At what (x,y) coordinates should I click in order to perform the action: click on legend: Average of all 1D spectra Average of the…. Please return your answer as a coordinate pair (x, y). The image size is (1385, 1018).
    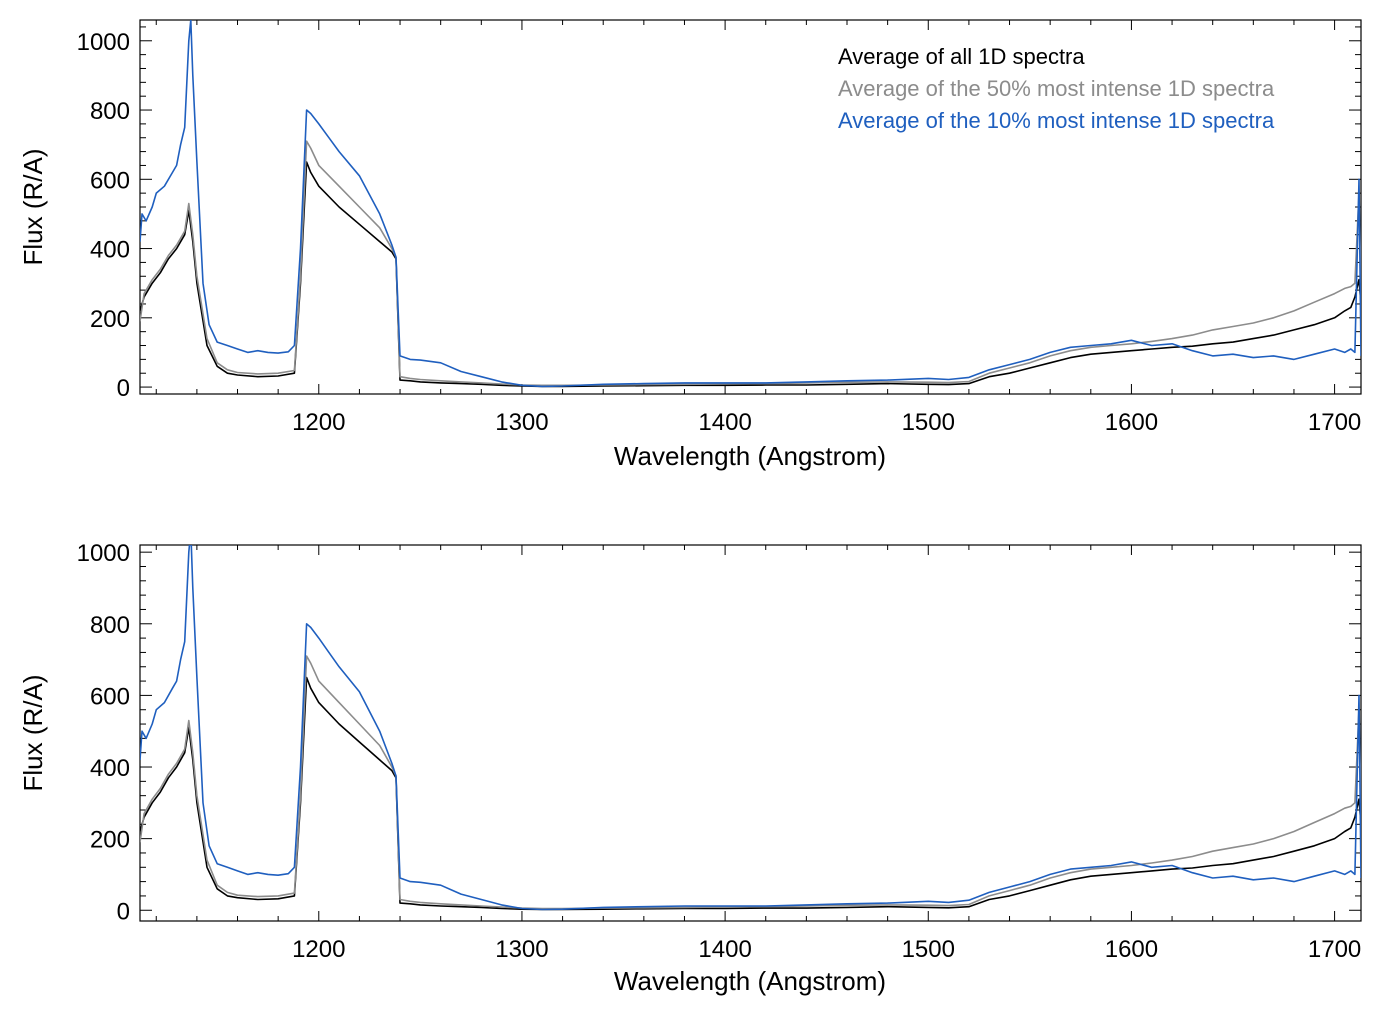
    Looking at the image, I should click on (1056, 88).